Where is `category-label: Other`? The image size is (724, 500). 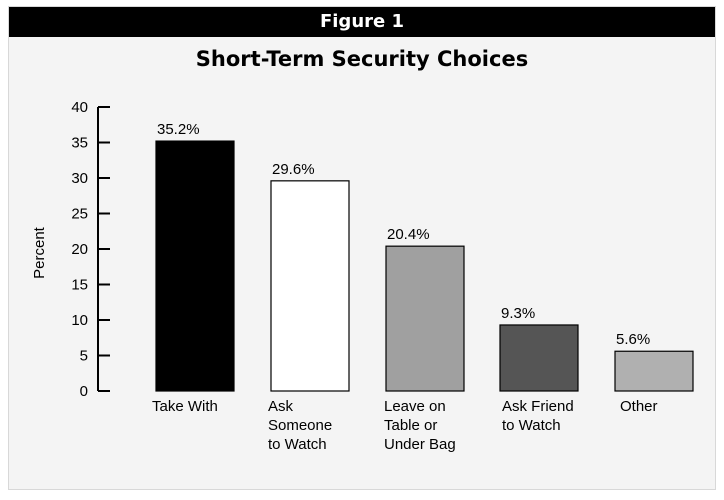
category-label: Other is located at coordinates (639, 406).